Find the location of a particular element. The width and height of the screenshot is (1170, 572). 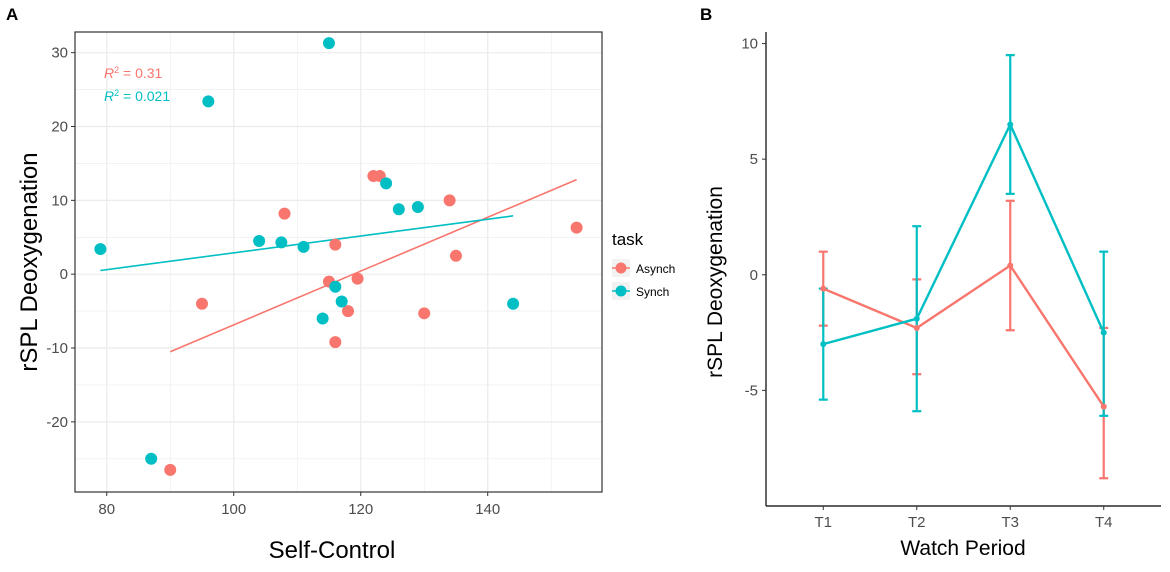

line-y-axis-title: rSPL Deoxygenation is located at coordinates (715, 282).